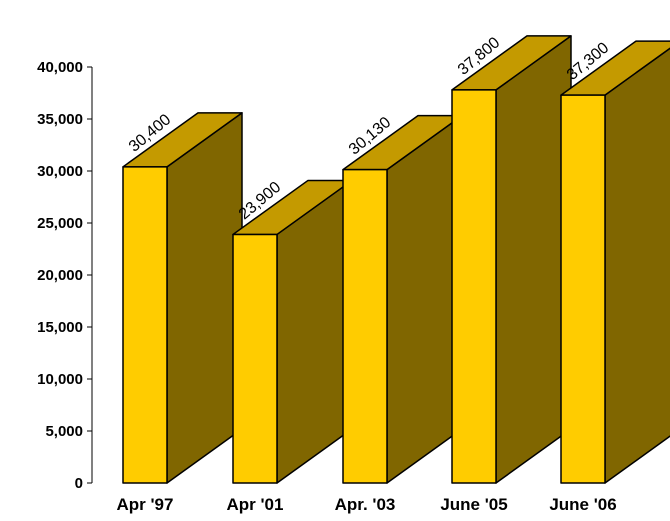 The height and width of the screenshot is (521, 670). Describe the element at coordinates (60, 379) in the screenshot. I see `y-tick-label: 10,000` at that location.